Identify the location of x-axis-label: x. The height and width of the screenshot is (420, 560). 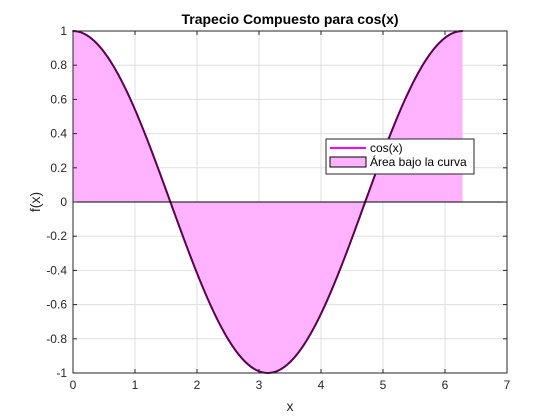
(290, 406).